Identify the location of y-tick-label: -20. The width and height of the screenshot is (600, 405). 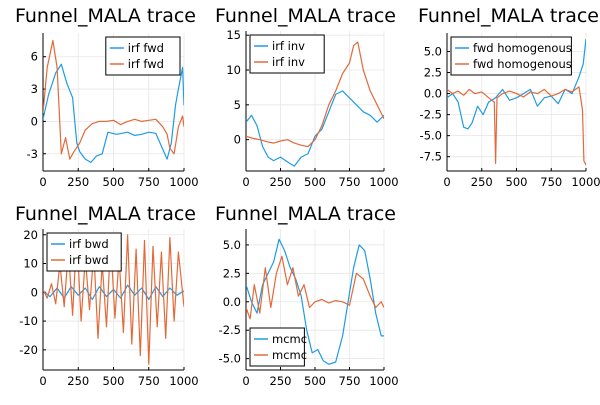
(28, 350).